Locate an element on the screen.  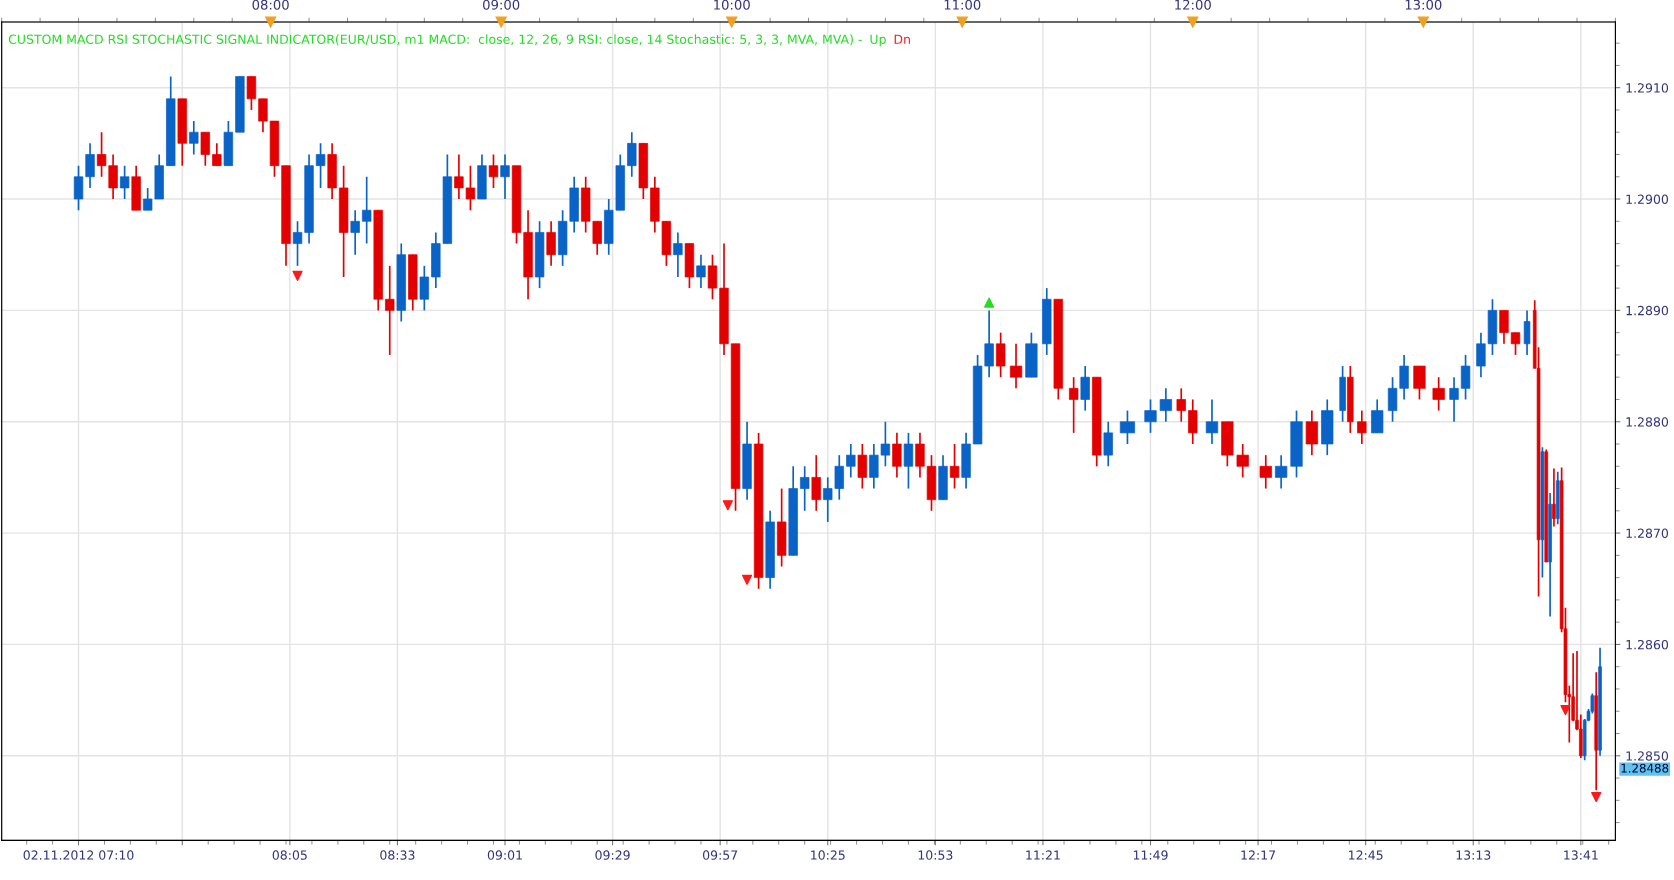
x-tick-label: 09:29 is located at coordinates (612, 855).